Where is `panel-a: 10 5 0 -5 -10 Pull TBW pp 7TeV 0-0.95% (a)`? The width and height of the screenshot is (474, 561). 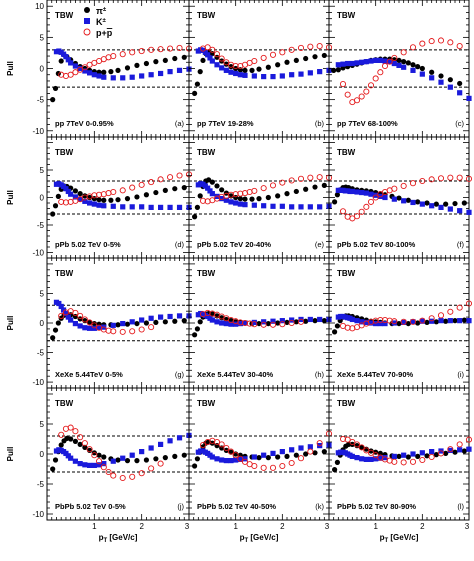
panel-a: 10 5 0 -5 -10 Pull TBW pp 7TeV 0-0.95% (a) is located at coordinates (99, 69).